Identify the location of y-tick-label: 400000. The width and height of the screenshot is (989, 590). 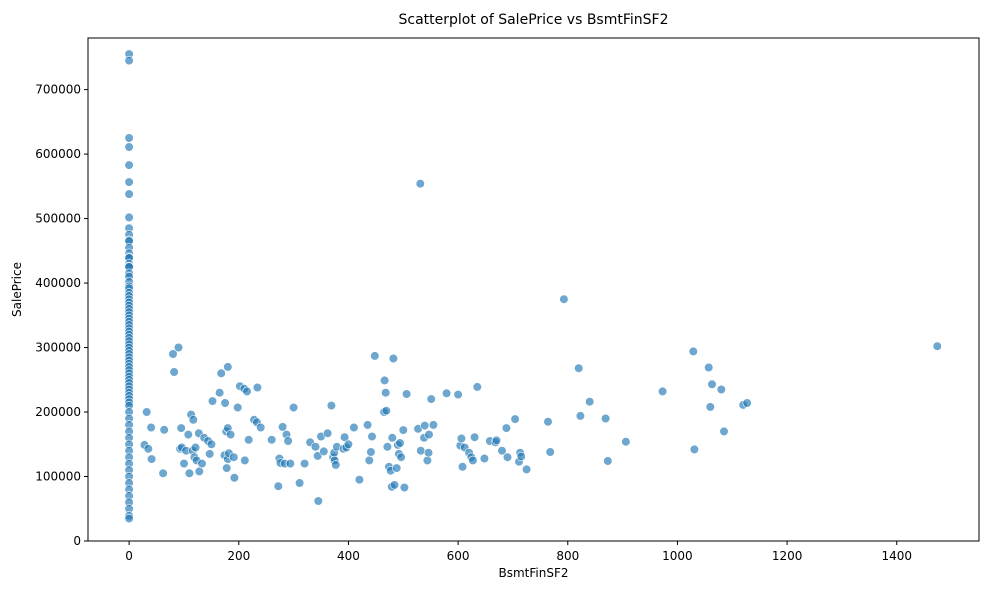
(58, 283).